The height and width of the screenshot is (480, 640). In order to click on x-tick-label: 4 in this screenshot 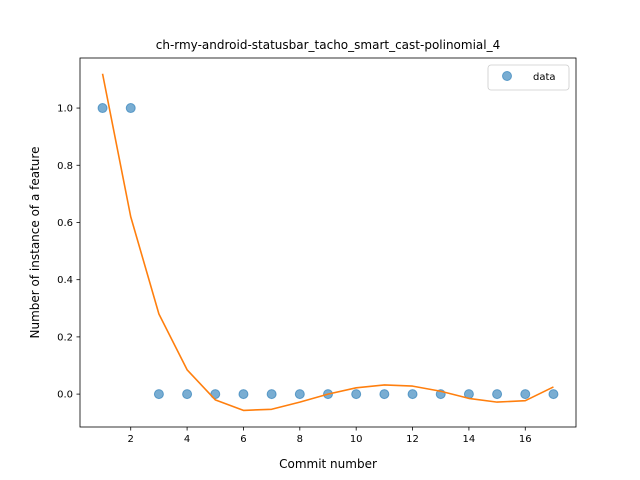, I will do `click(187, 439)`.